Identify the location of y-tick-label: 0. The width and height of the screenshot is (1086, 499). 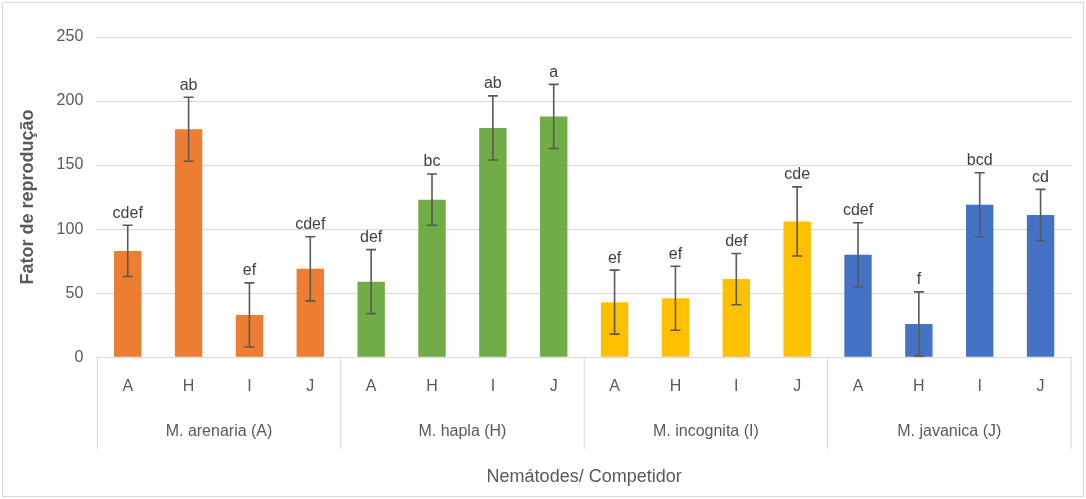
(79, 356).